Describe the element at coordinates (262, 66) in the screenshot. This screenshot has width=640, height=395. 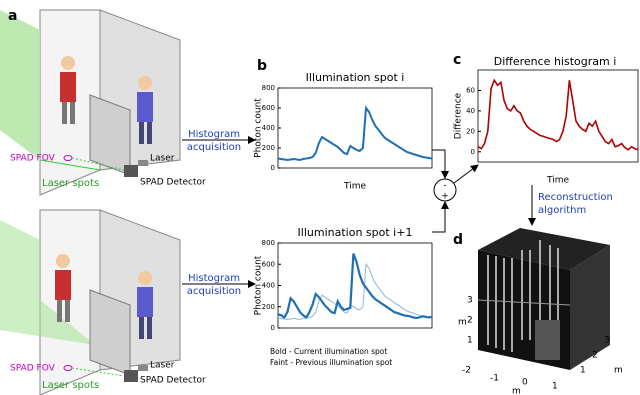
I see `panel-label: b` at that location.